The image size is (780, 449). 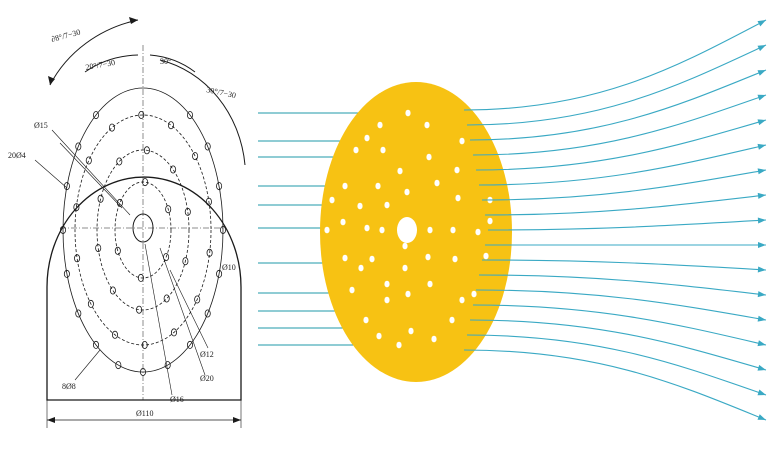 I want to click on pad-outline, so click(x=144, y=288).